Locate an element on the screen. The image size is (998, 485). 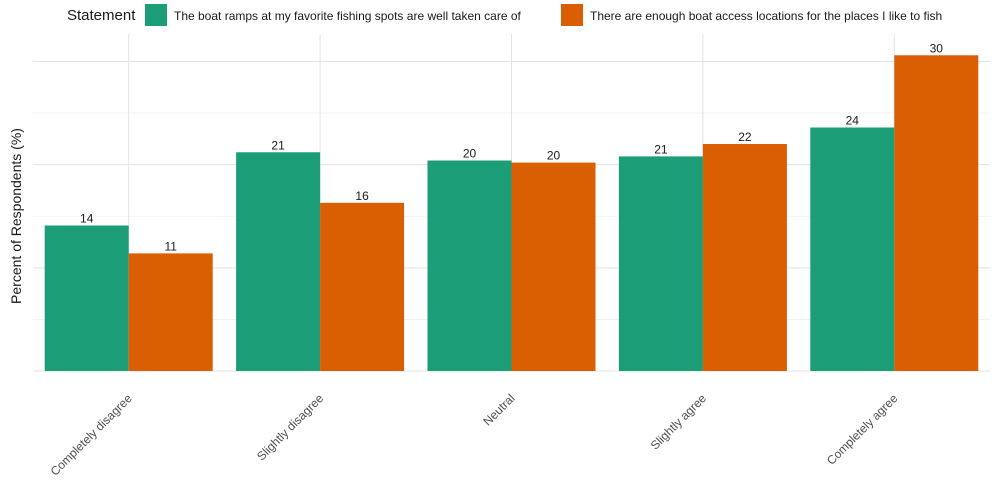
data-label: 16 is located at coordinates (362, 196).